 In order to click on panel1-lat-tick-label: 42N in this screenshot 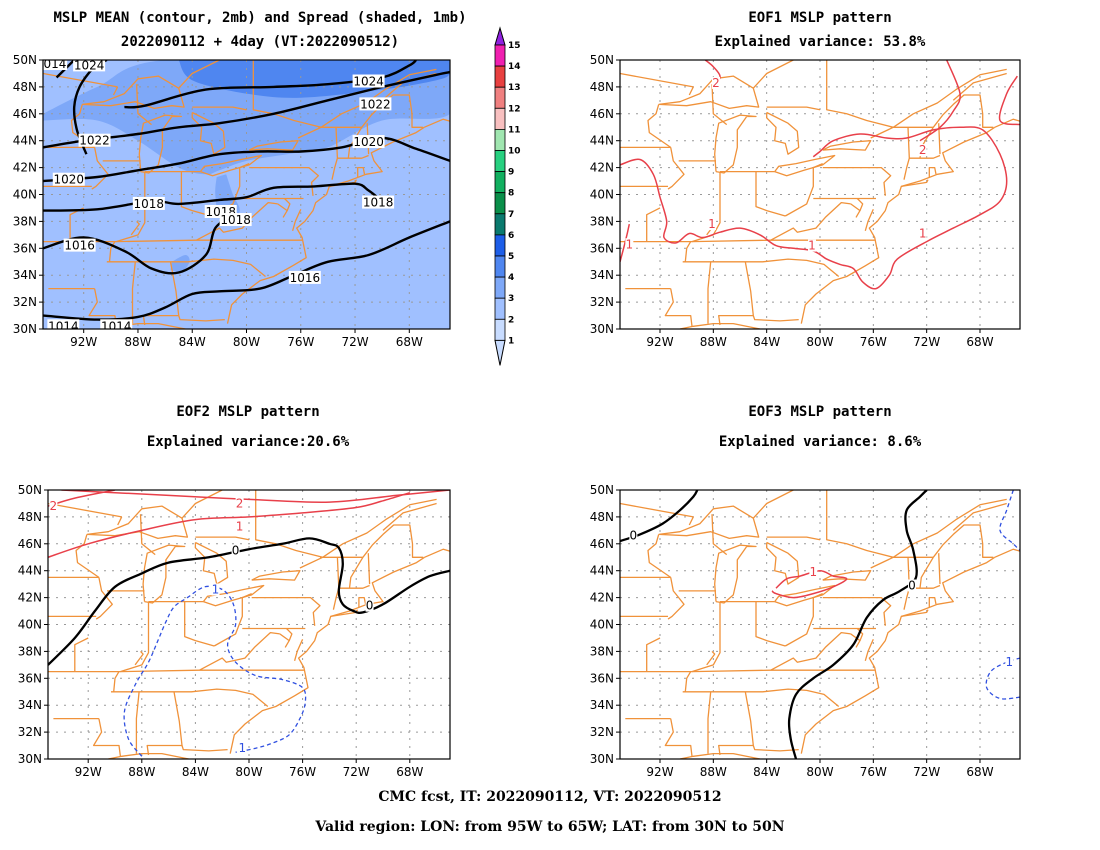, I will do `click(25, 168)`.